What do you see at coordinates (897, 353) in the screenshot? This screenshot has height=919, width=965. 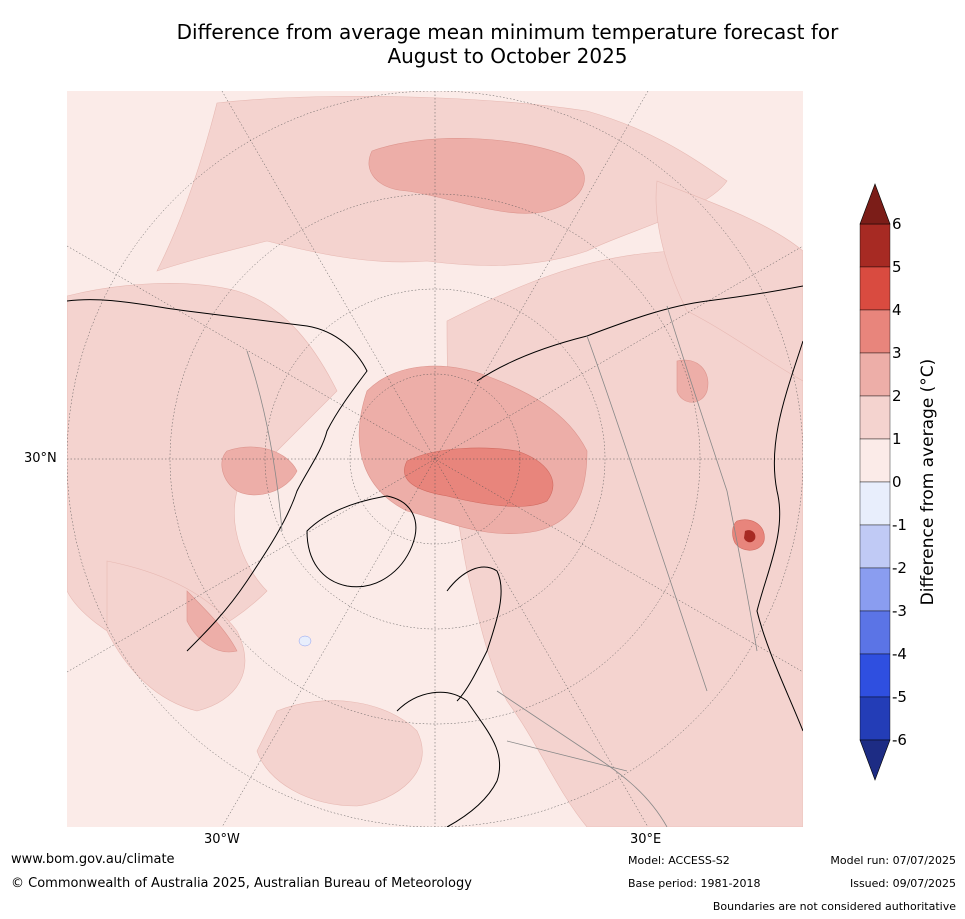 I see `colorbar-tick-label: 3` at bounding box center [897, 353].